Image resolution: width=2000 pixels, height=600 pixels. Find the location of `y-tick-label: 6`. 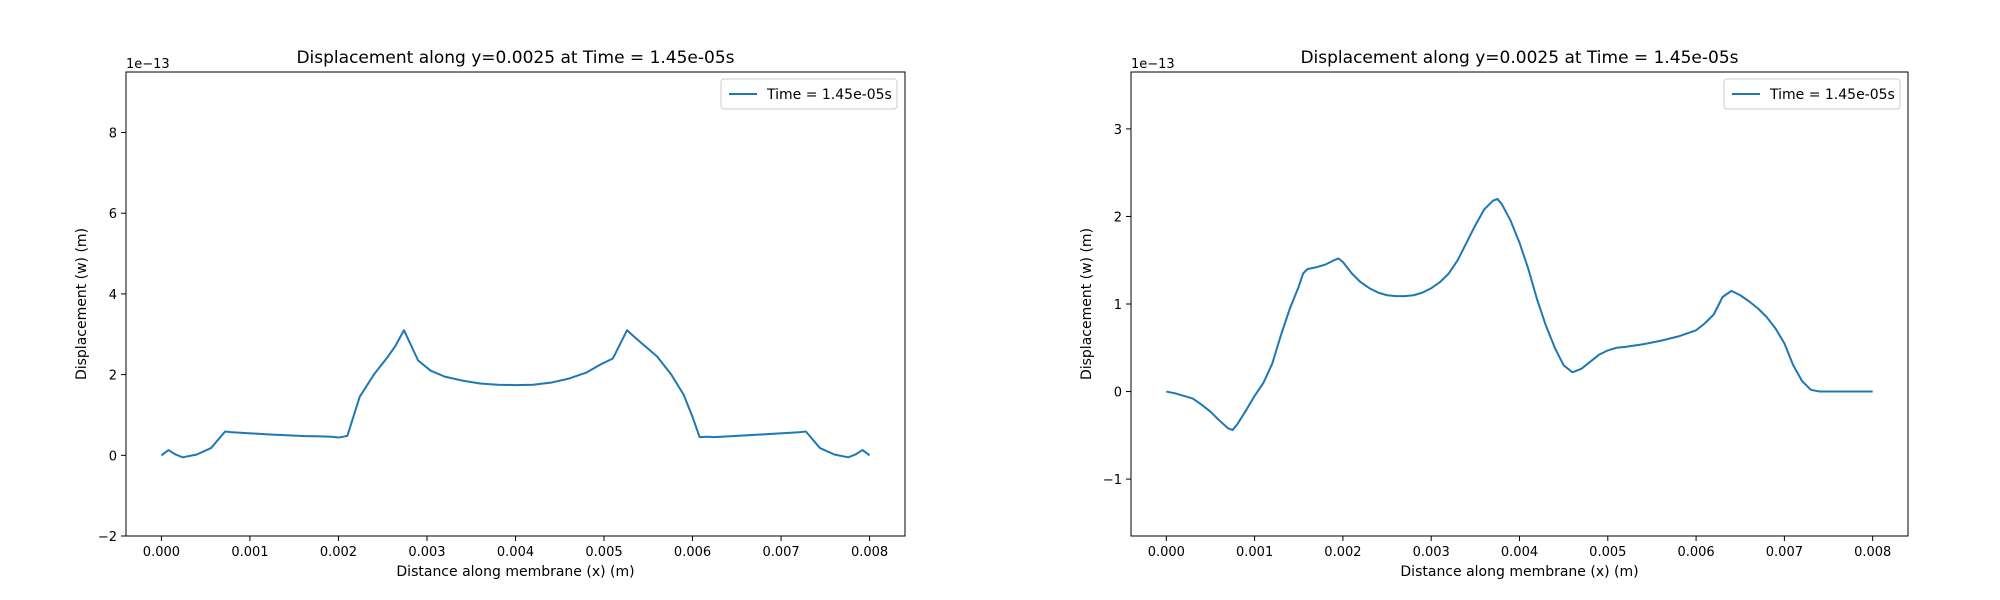

y-tick-label: 6 is located at coordinates (113, 214).